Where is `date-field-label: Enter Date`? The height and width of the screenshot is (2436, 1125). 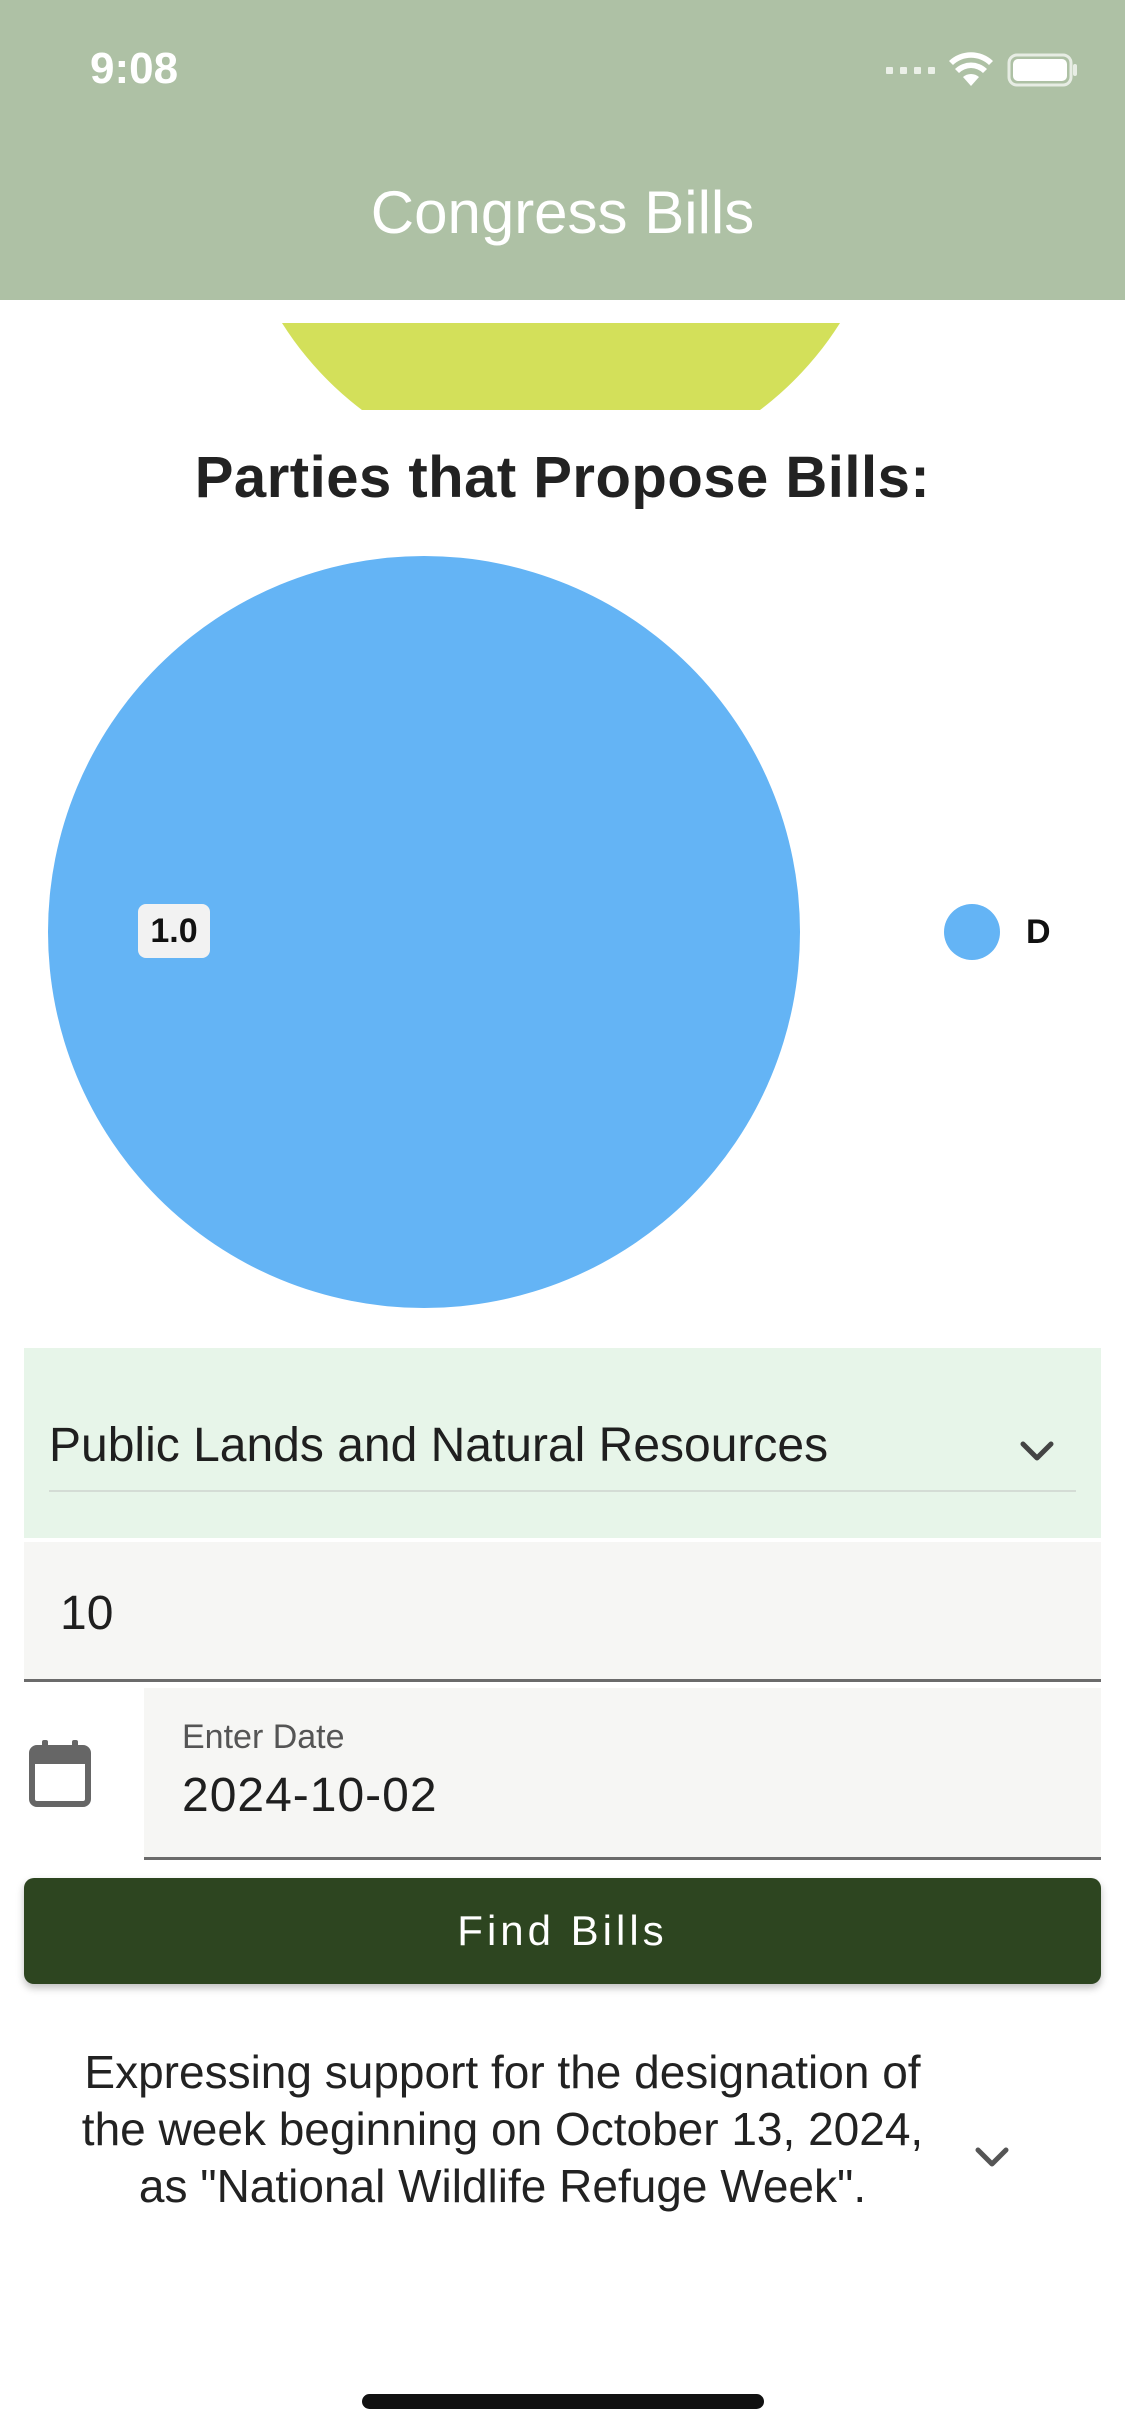
date-field-label: Enter Date is located at coordinates (263, 1737).